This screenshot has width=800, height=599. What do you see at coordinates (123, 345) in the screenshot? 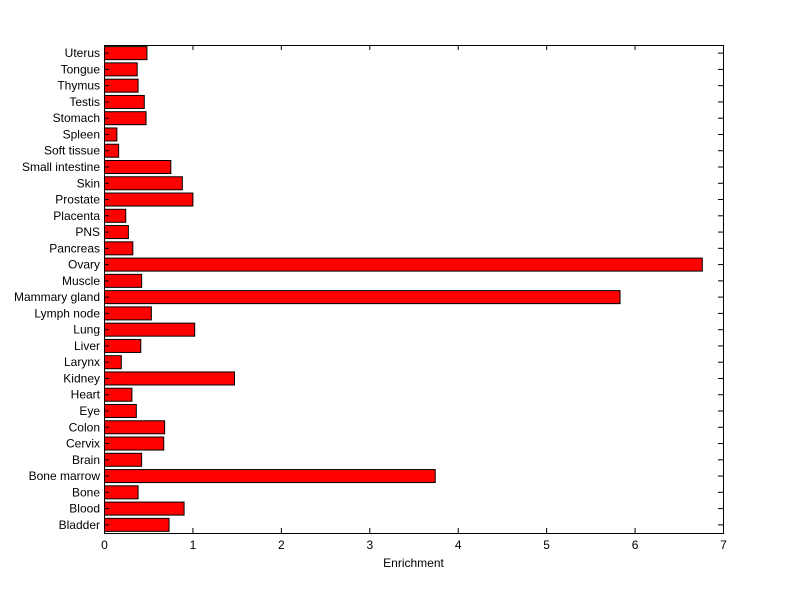
I see `bar-liver` at bounding box center [123, 345].